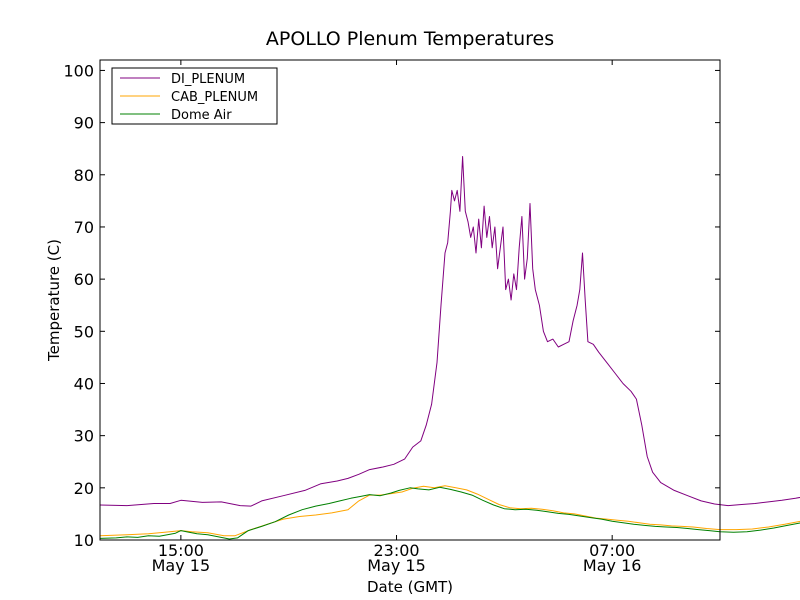  What do you see at coordinates (84, 279) in the screenshot?
I see `y-tick-label: 60` at bounding box center [84, 279].